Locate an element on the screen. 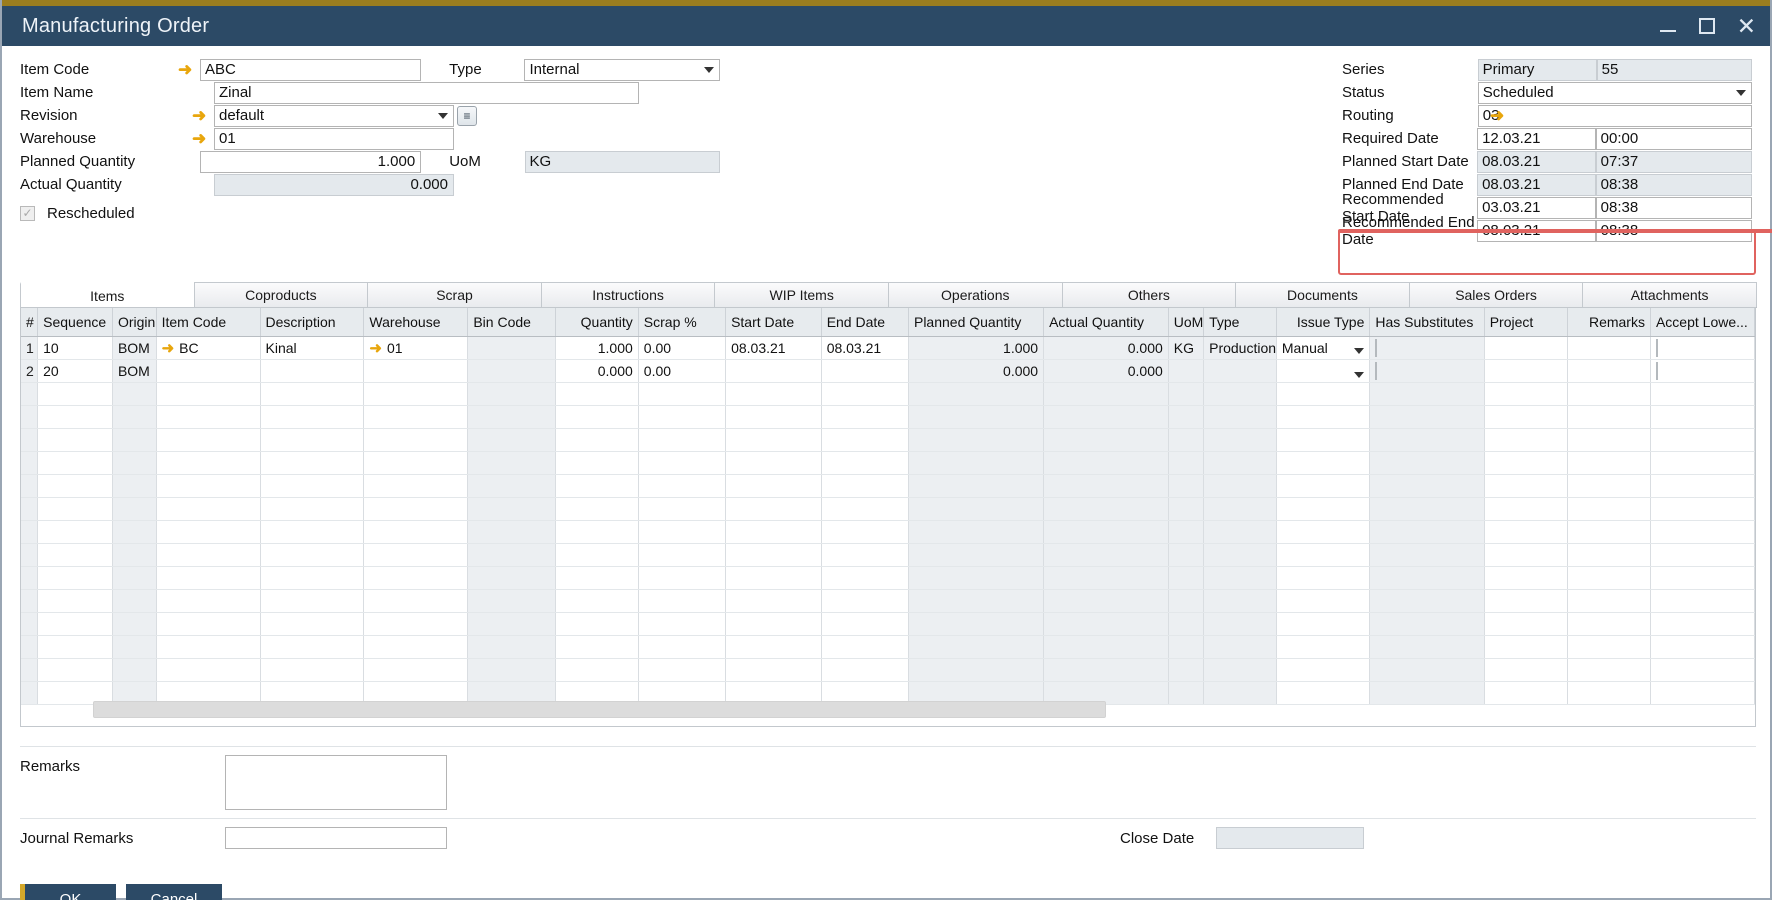 The image size is (1772, 900). tab-documents: Documents is located at coordinates (1322, 295).